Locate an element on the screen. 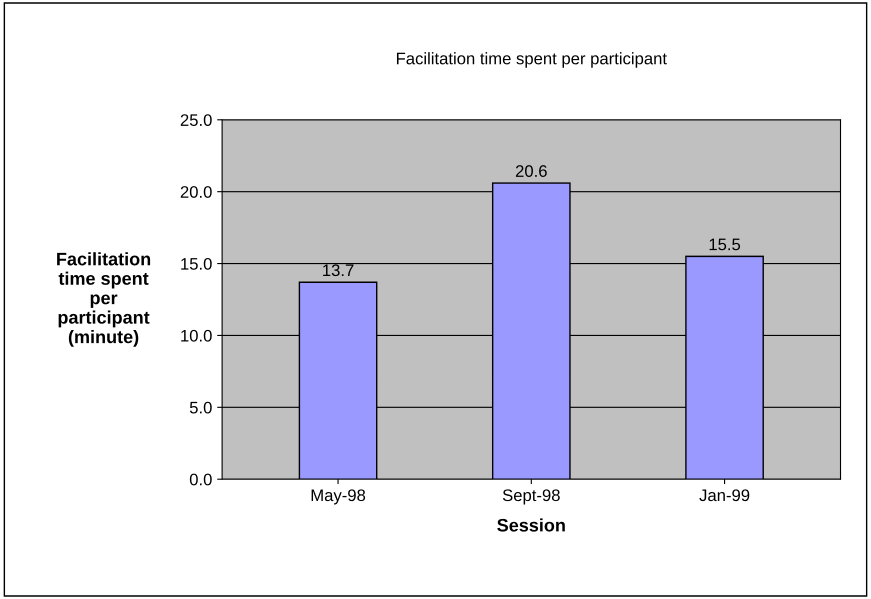 The image size is (871, 599). y-tick-label: 20.0 is located at coordinates (196, 192).